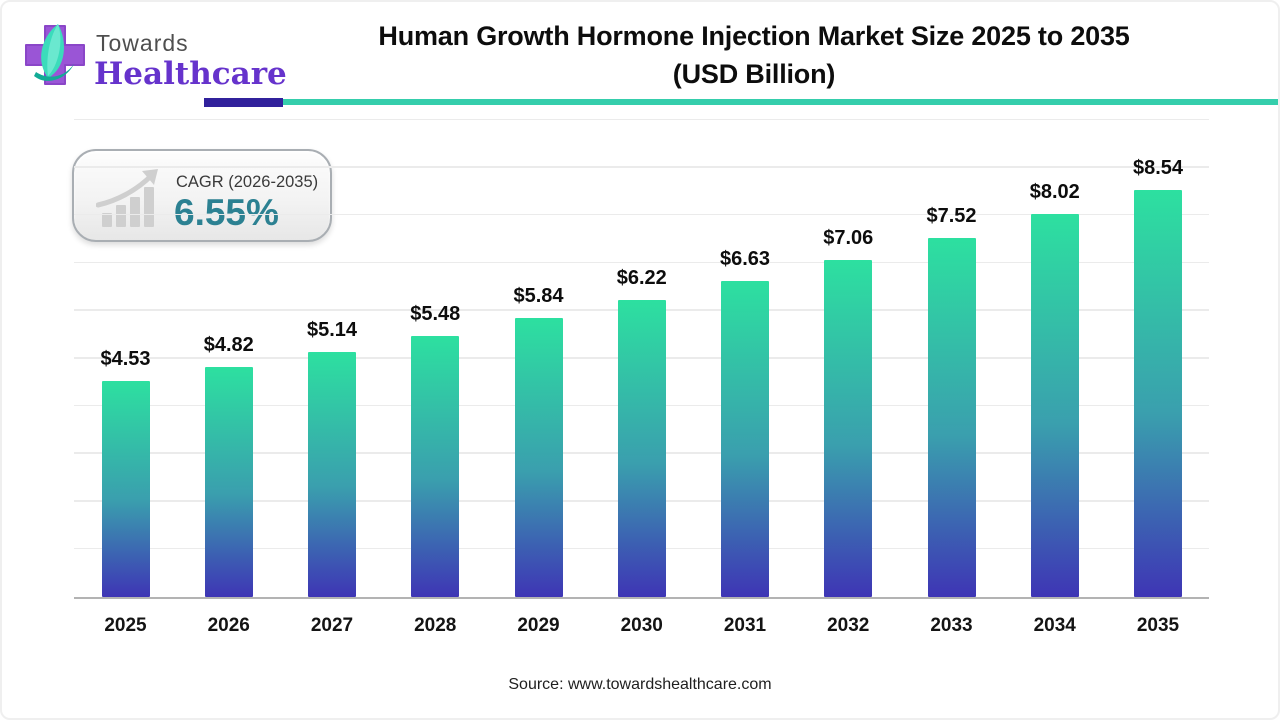 The width and height of the screenshot is (1280, 720). I want to click on x-axis-label: 2033, so click(951, 625).